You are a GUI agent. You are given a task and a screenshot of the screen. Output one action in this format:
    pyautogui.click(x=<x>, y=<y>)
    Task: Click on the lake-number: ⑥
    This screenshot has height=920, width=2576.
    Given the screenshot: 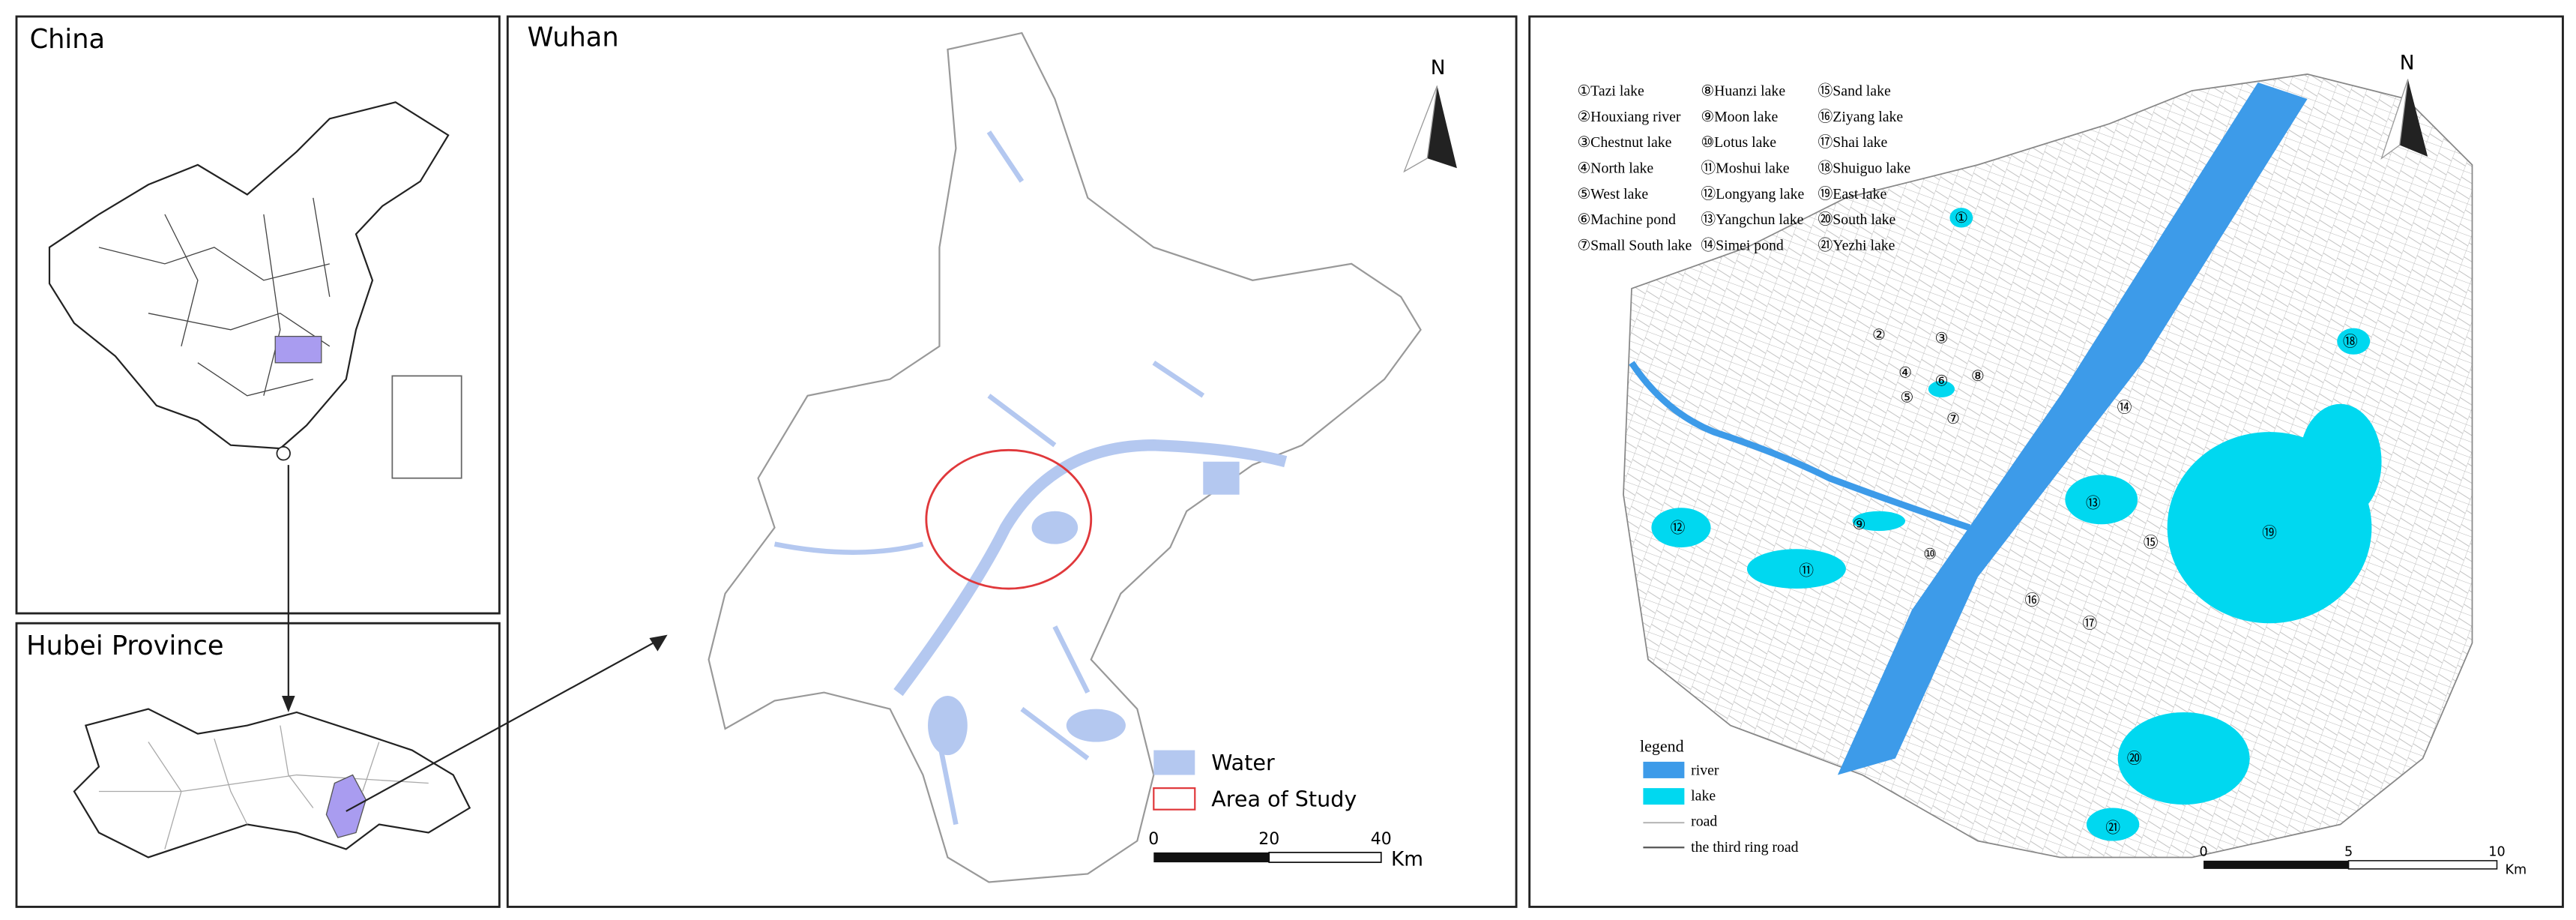 What is the action you would take?
    pyautogui.click(x=1584, y=219)
    